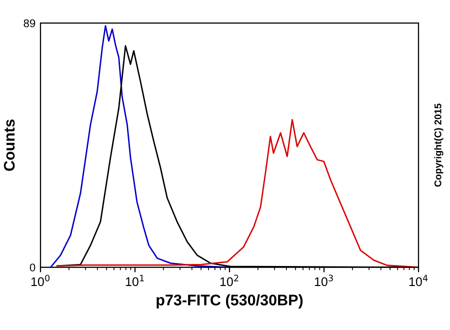 Image resolution: width=450 pixels, height=330 pixels. I want to click on text: Copyright(C) 2015, so click(439, 145).